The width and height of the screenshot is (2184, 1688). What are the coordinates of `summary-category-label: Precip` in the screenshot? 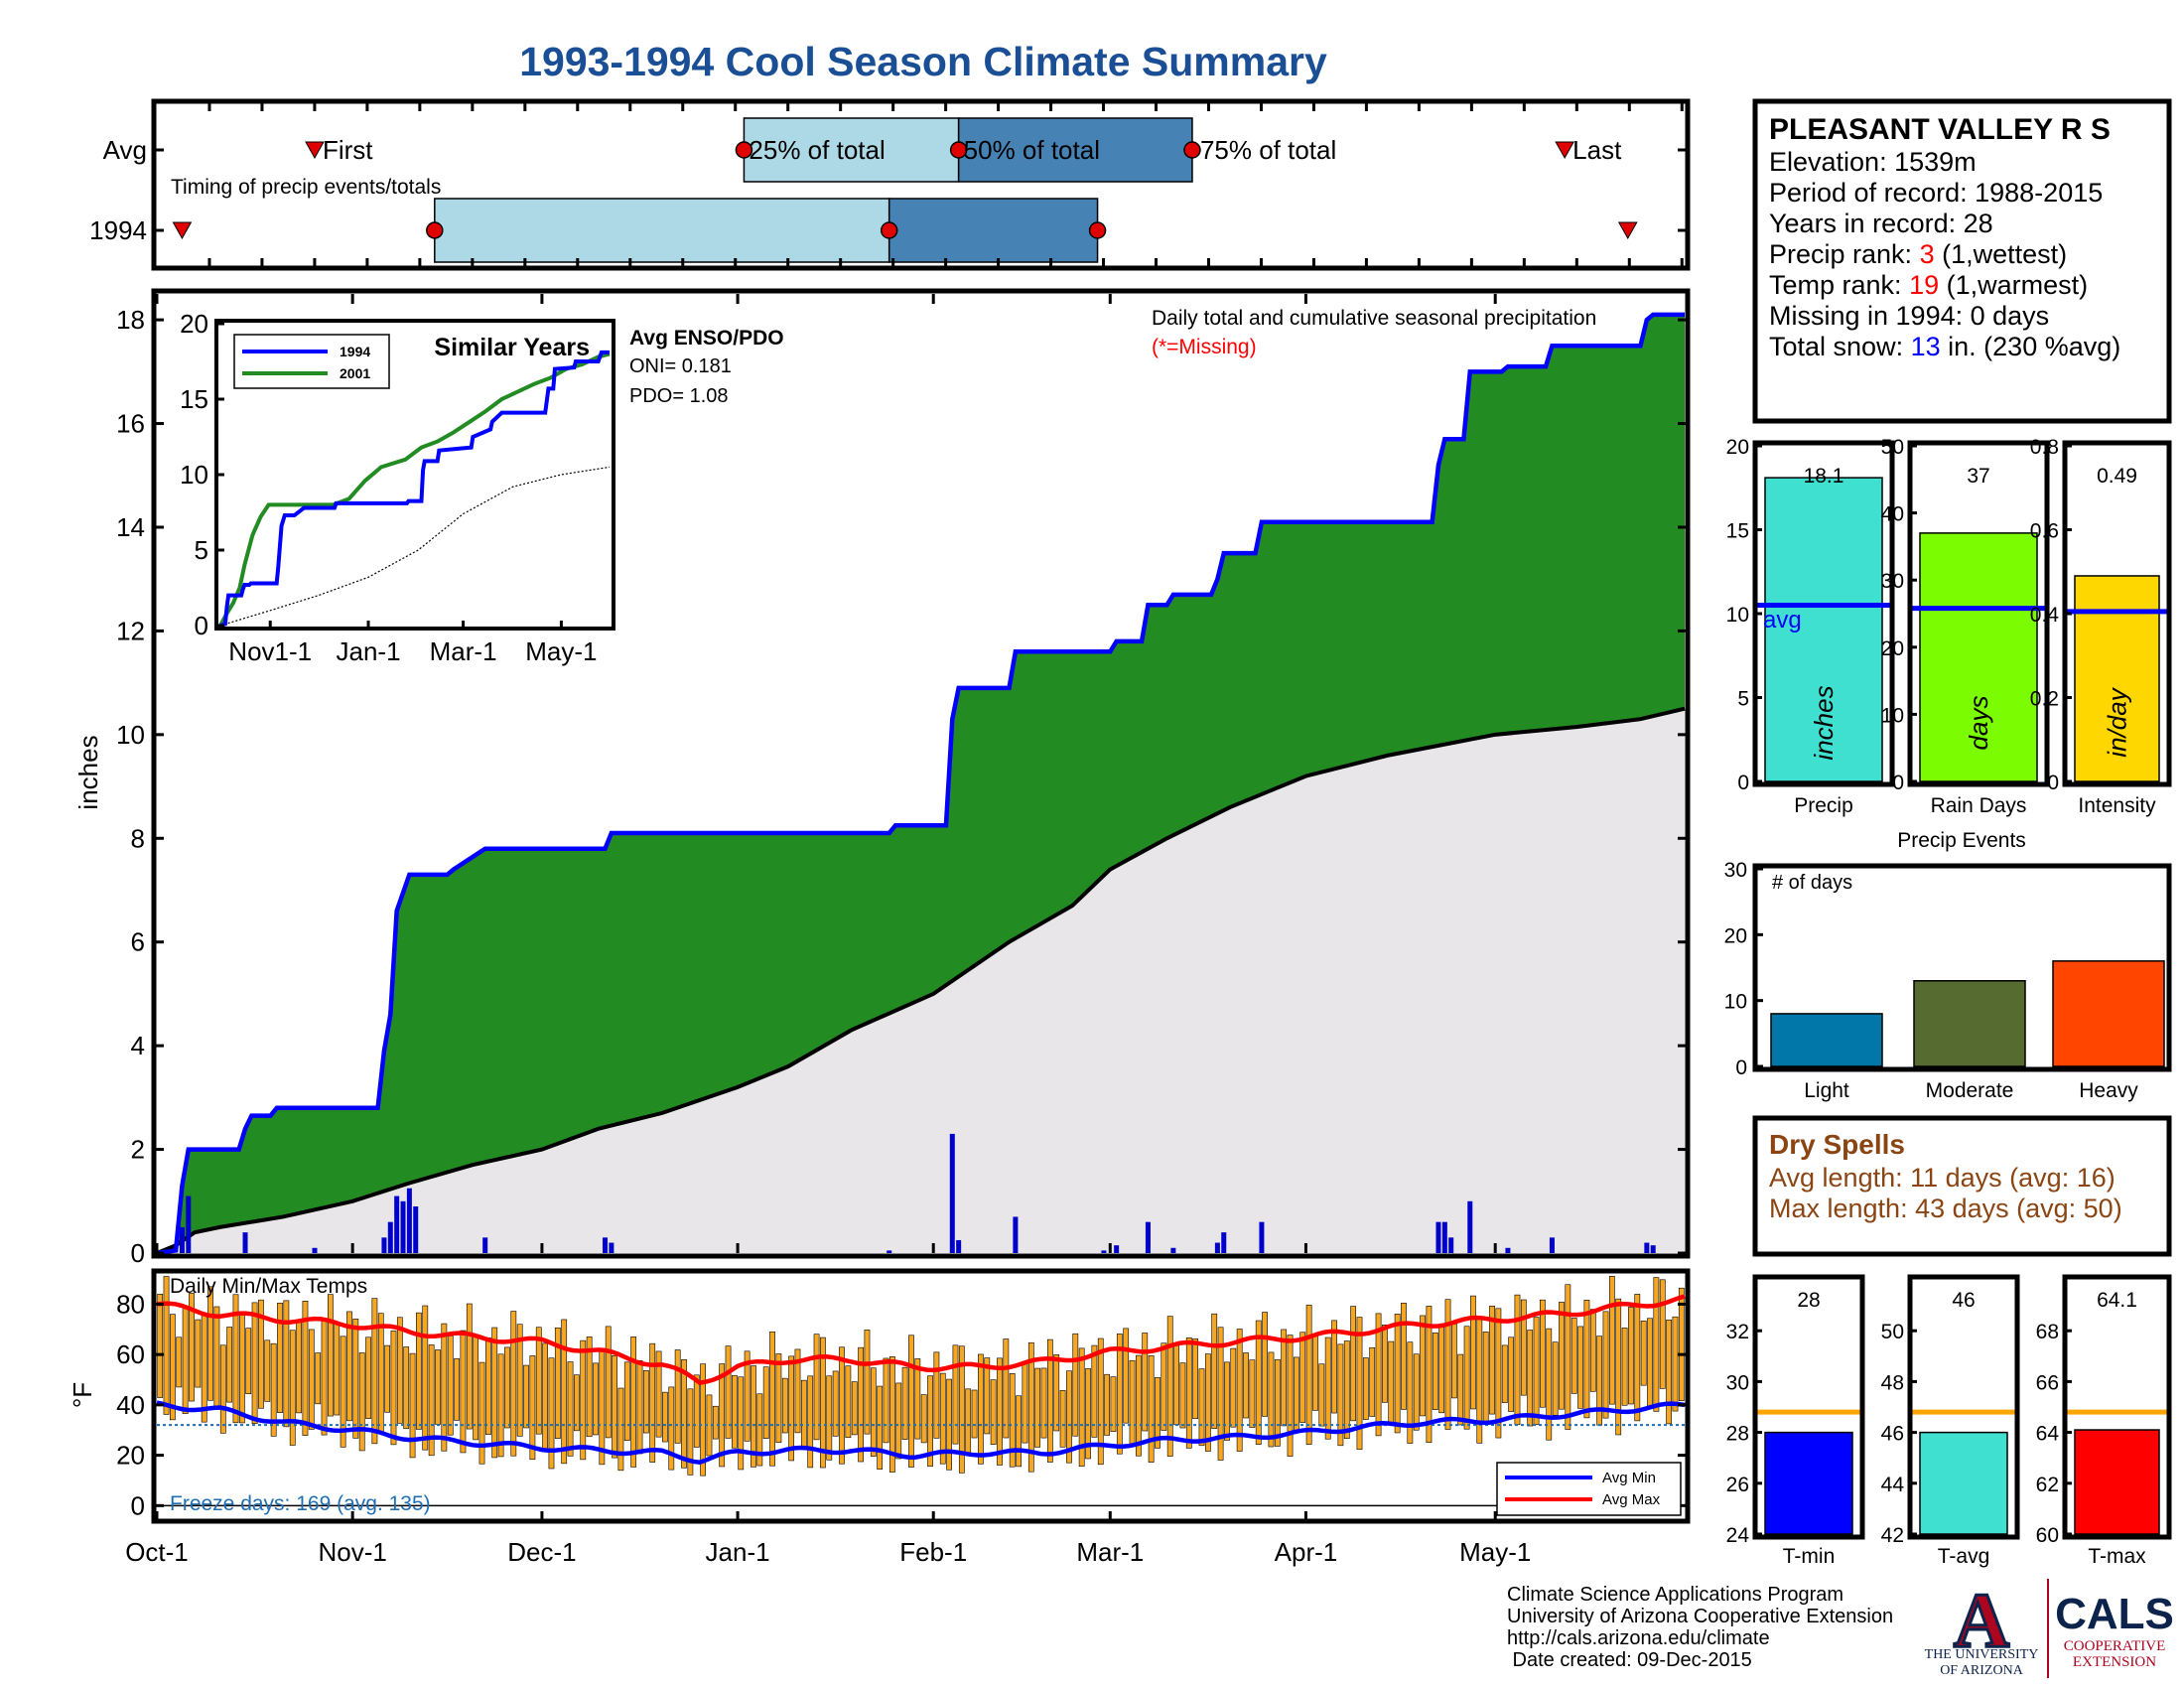 It's located at (1823, 805).